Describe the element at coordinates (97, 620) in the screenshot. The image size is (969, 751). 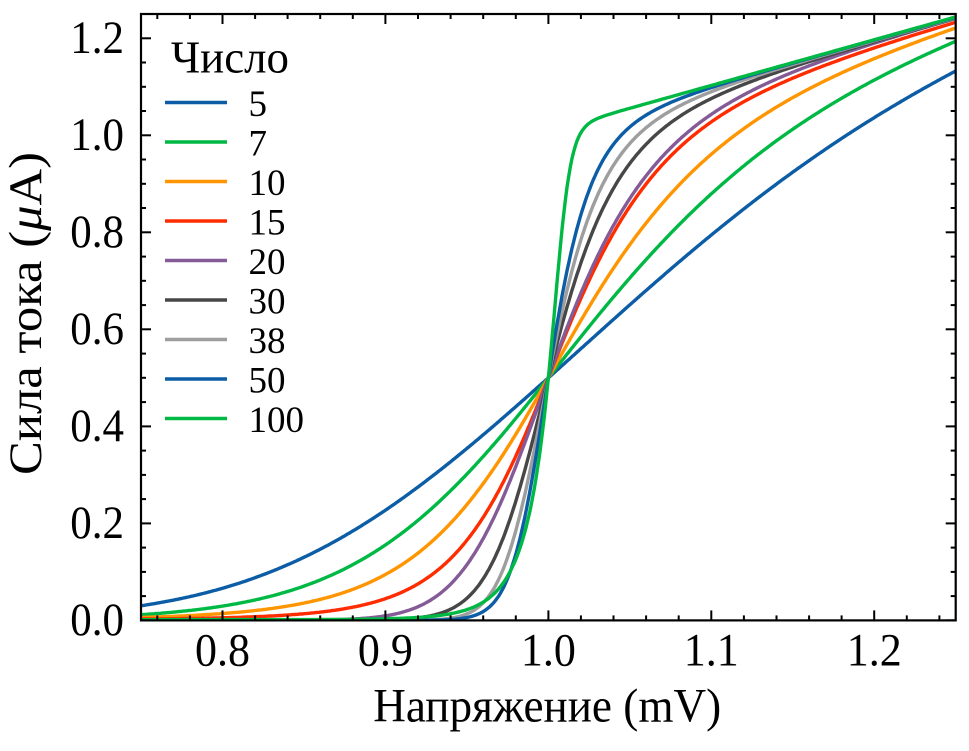
I see `svg-text: 0.0` at that location.